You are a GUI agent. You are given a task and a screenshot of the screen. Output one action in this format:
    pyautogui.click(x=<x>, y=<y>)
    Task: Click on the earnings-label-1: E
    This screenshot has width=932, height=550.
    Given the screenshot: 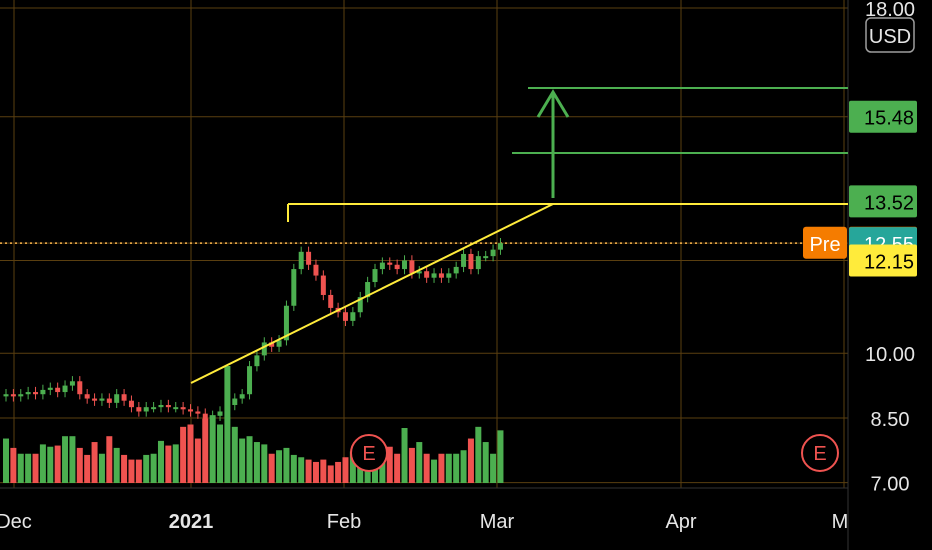 What is the action you would take?
    pyautogui.click(x=368, y=454)
    